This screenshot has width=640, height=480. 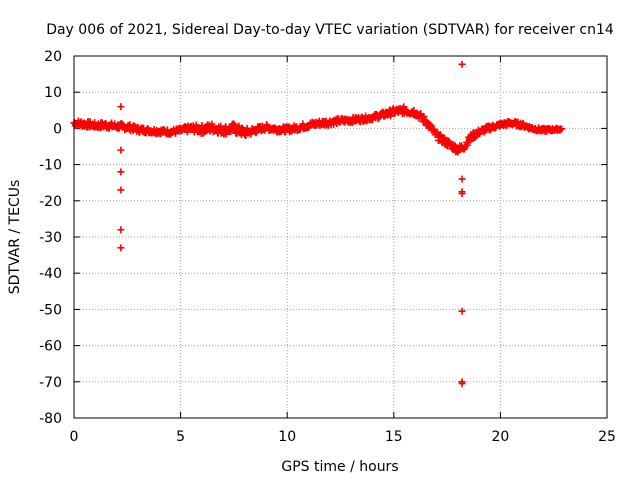 I want to click on x-tick-label: 25, so click(x=607, y=437).